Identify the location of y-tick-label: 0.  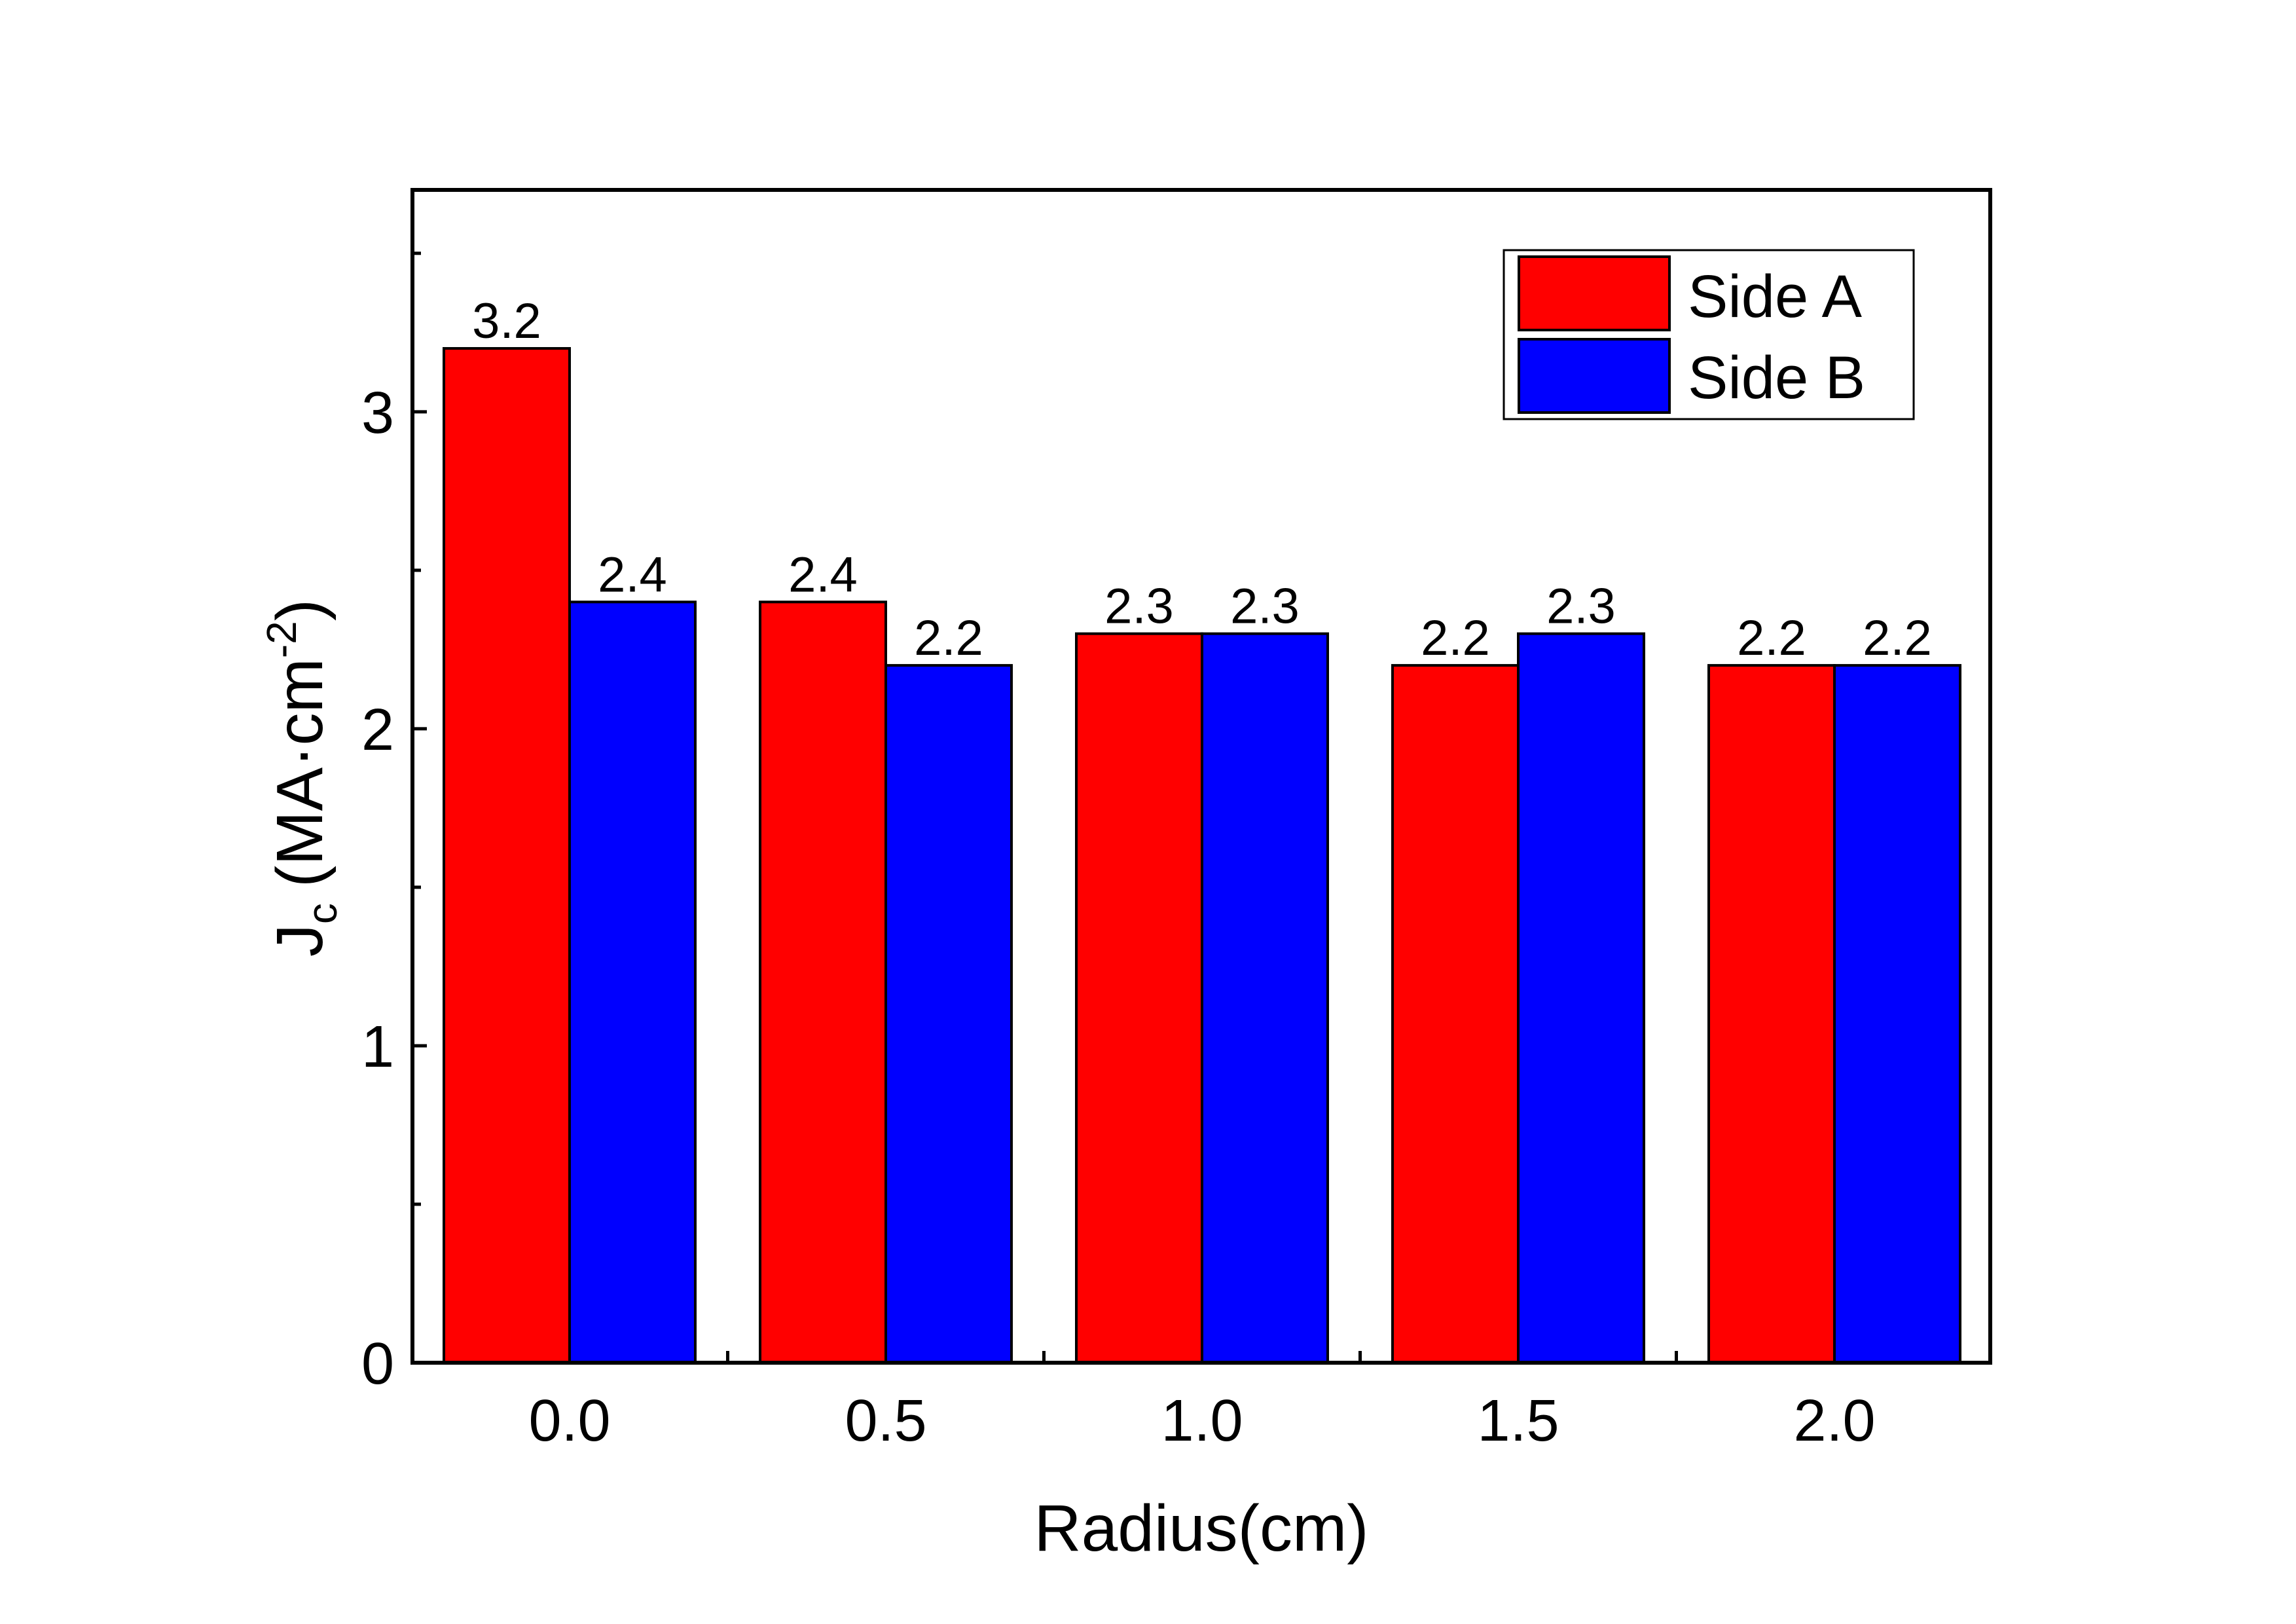
(377, 1364).